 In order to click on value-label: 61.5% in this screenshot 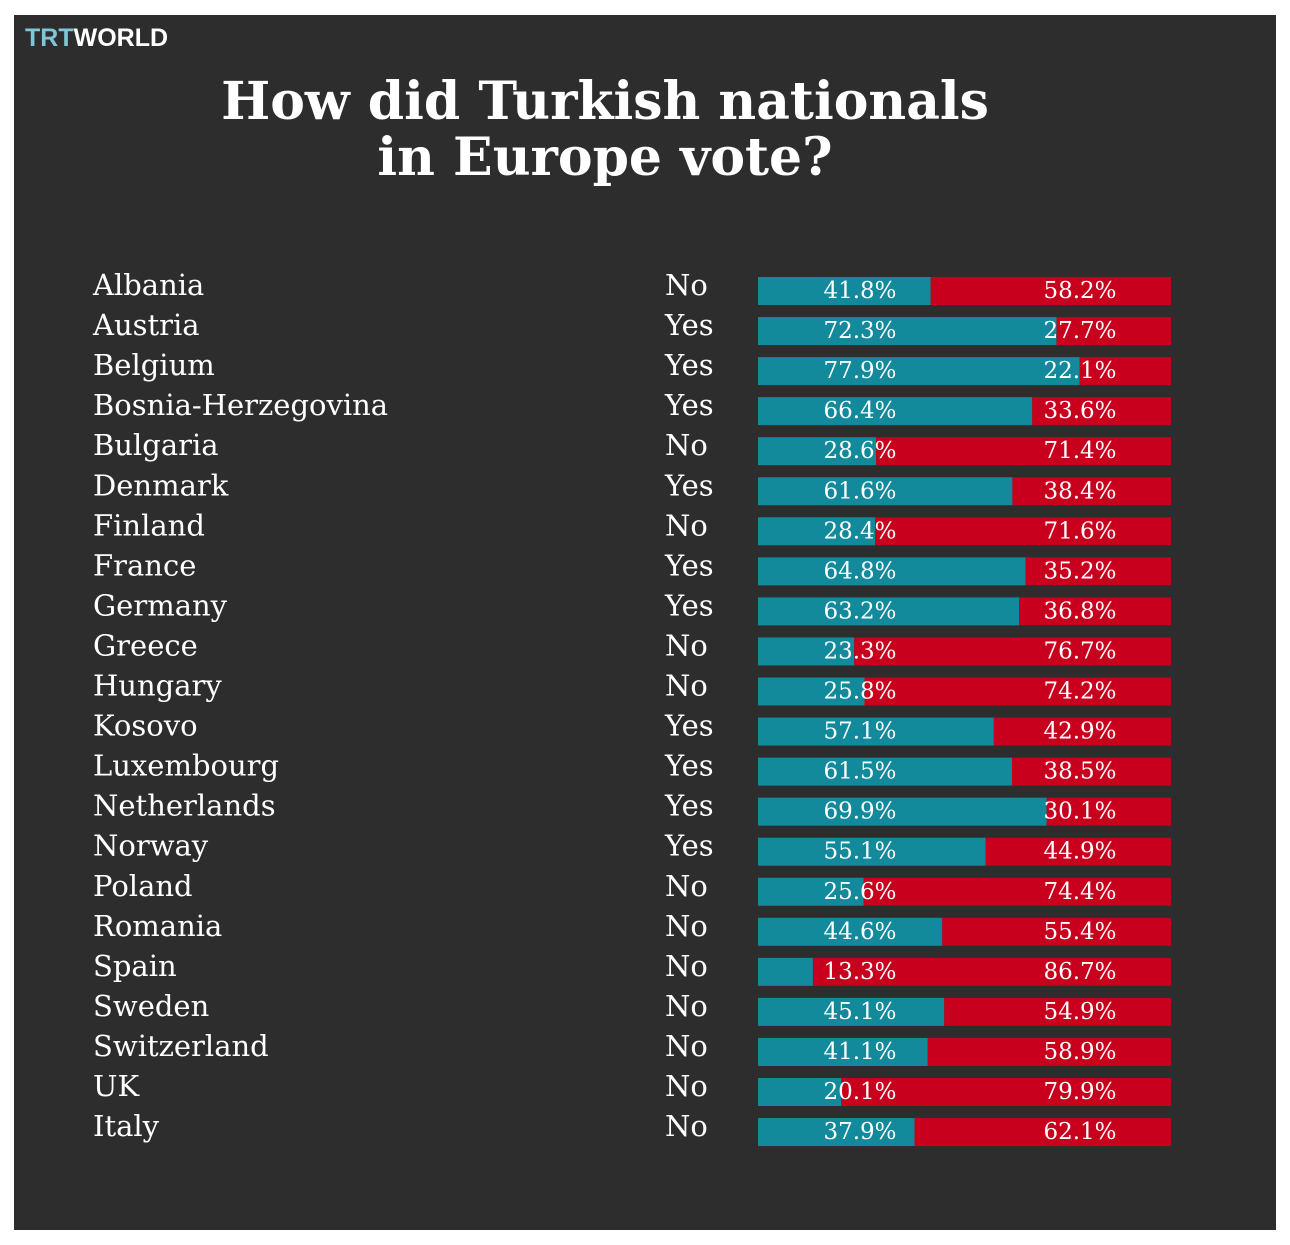, I will do `click(859, 772)`.